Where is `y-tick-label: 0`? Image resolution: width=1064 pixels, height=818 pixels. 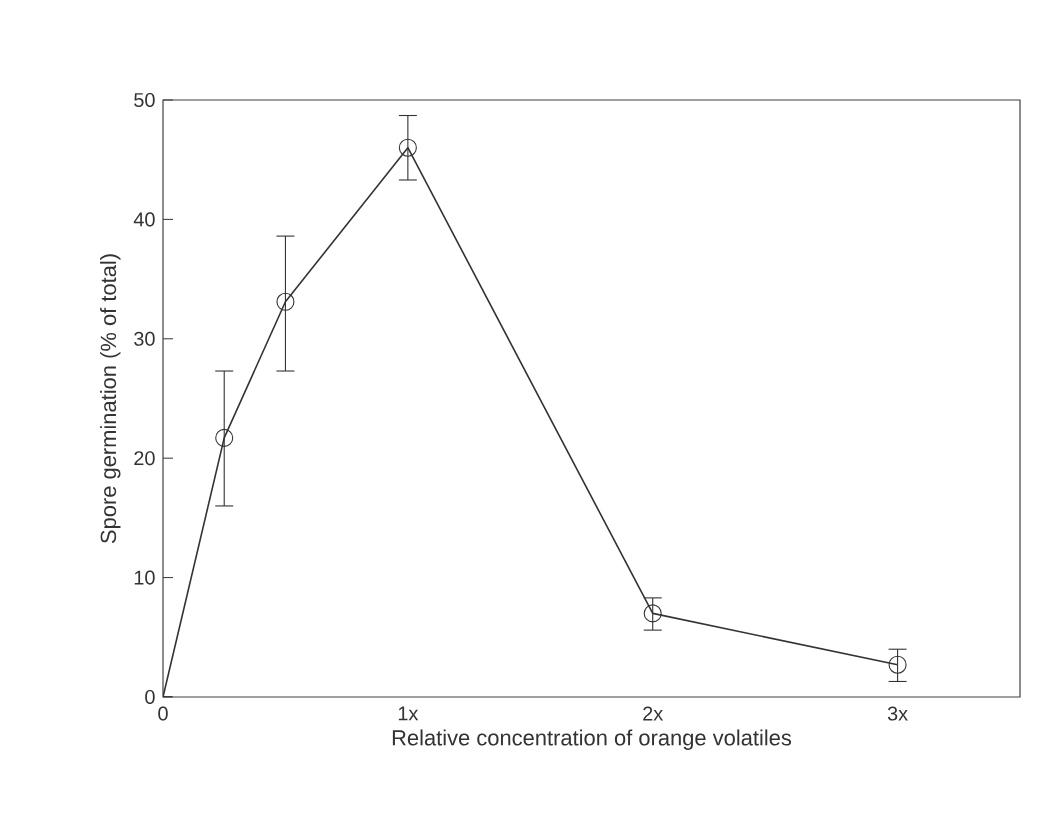 y-tick-label: 0 is located at coordinates (150, 697).